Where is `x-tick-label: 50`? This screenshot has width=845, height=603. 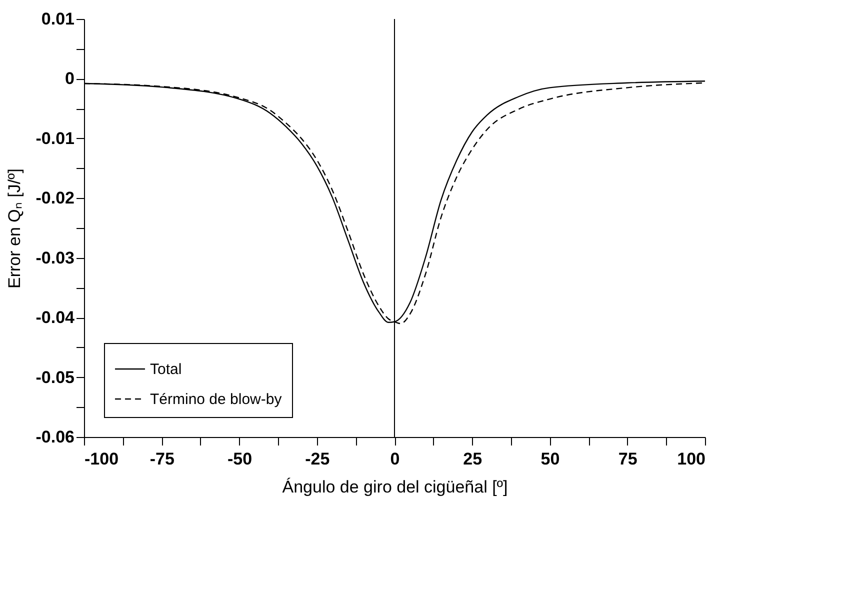
x-tick-label: 50 is located at coordinates (550, 459).